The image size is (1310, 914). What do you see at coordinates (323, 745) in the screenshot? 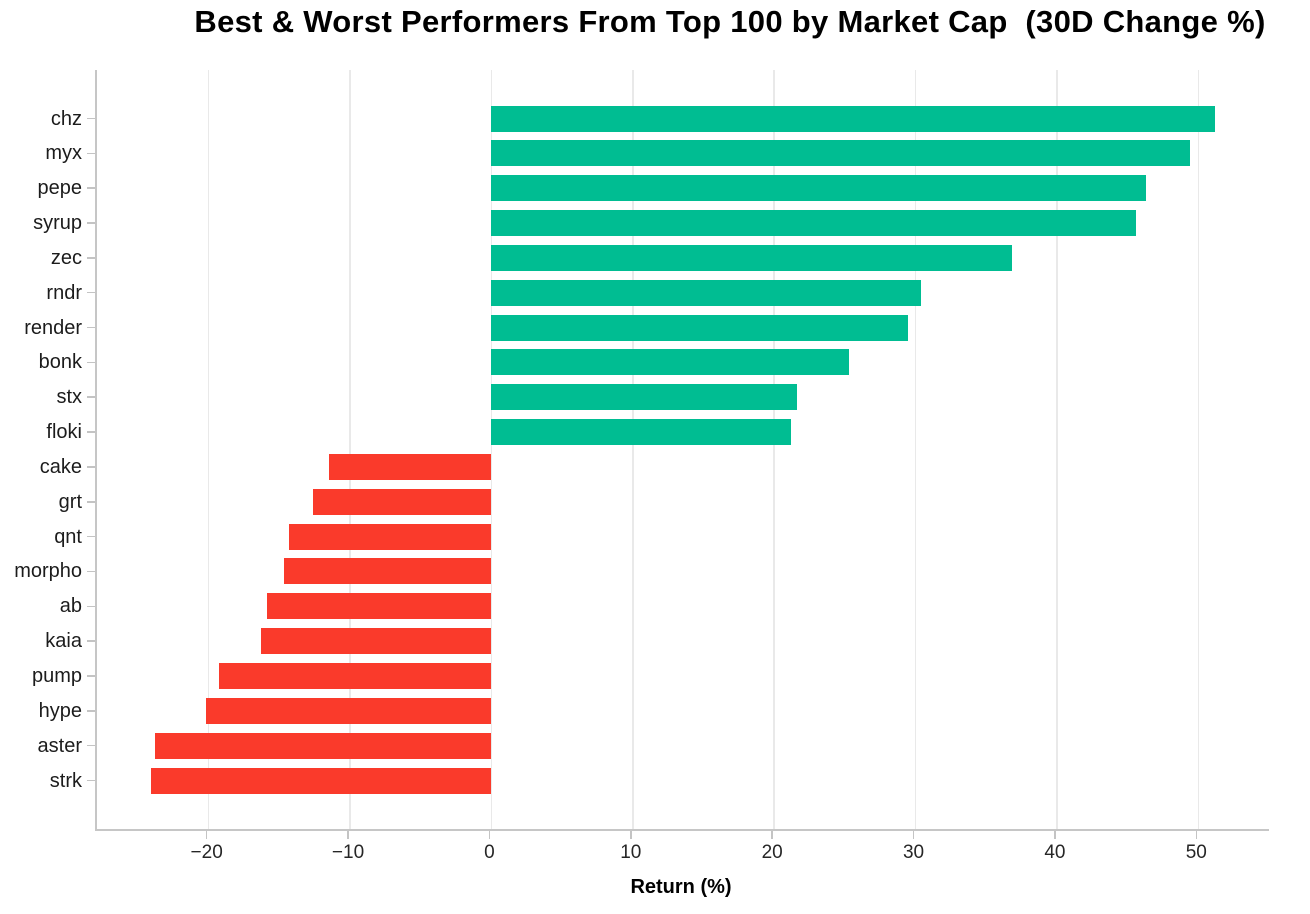
I see `bar-aster` at bounding box center [323, 745].